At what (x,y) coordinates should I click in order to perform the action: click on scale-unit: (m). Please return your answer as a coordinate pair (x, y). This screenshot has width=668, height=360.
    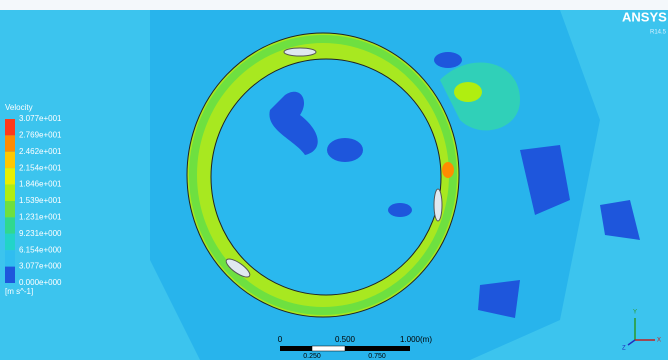
    Looking at the image, I should click on (426, 339).